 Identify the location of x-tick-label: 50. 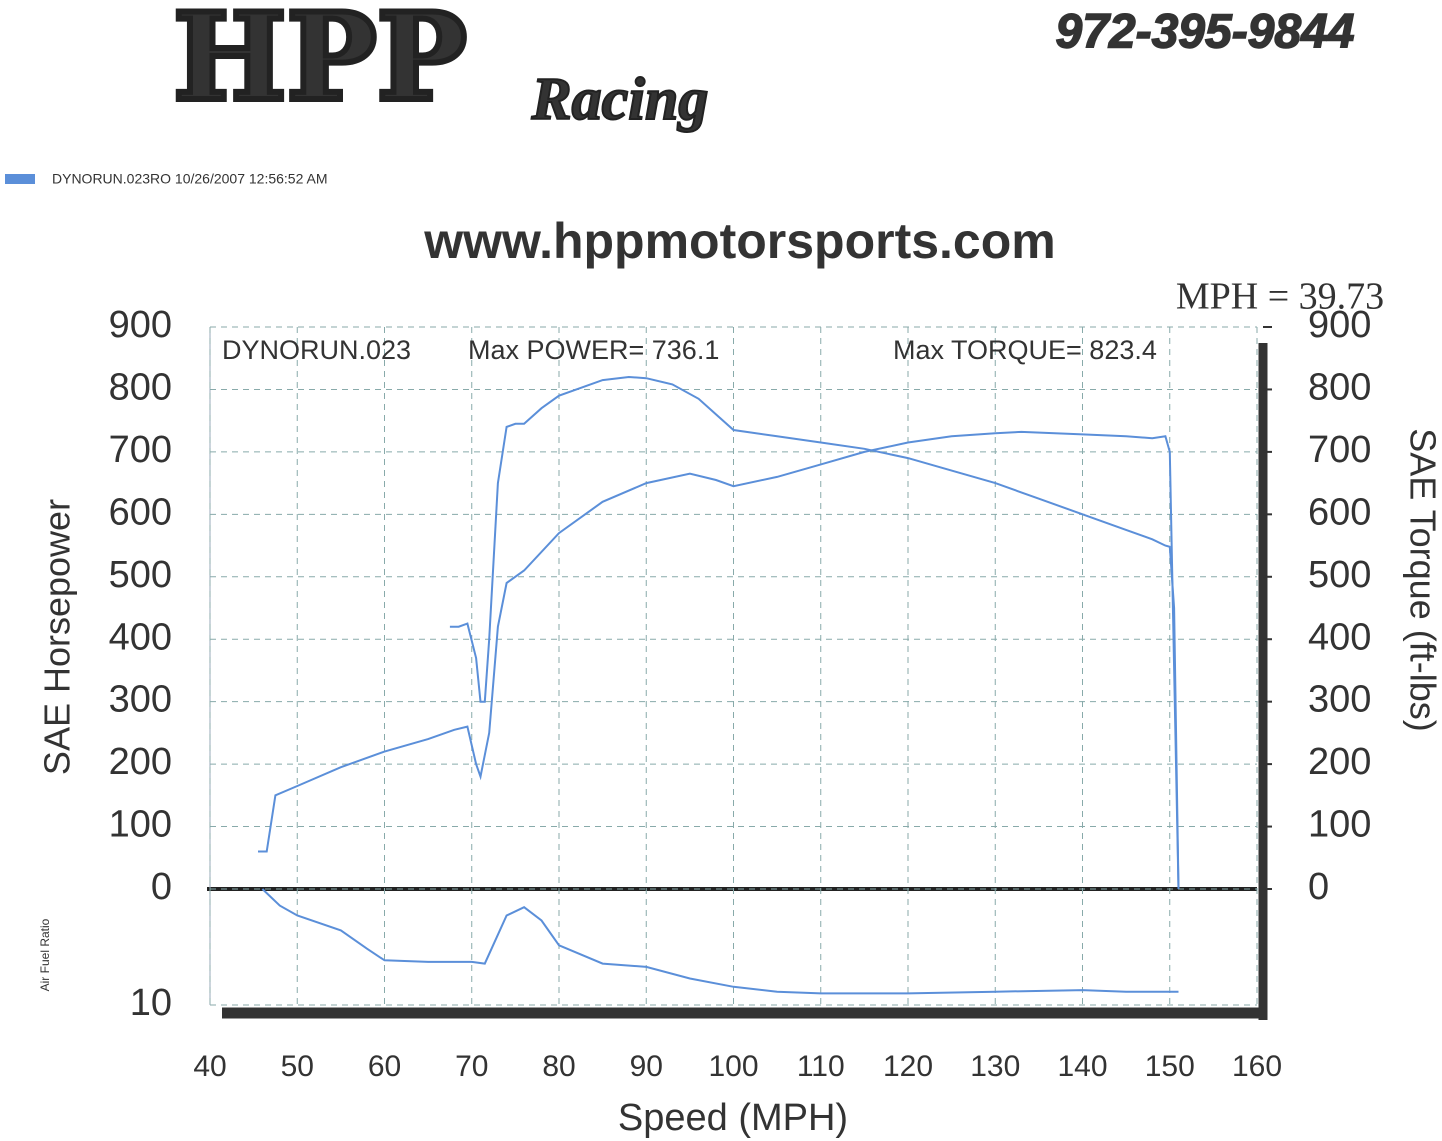
(297, 1066).